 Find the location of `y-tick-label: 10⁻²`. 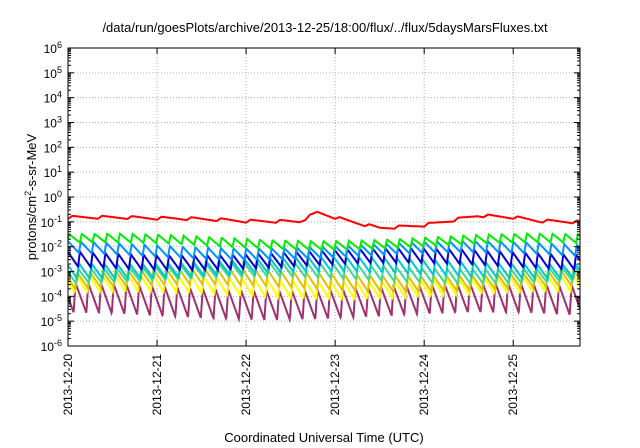

y-tick-label: 10⁻² is located at coordinates (51, 247).